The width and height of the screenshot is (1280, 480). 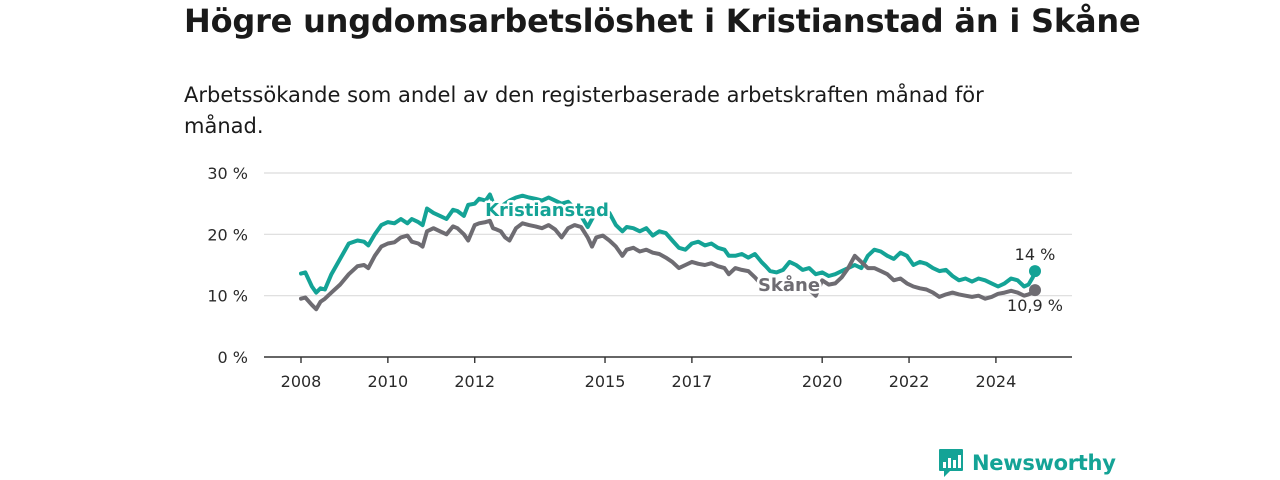 I want to click on end-value-label-kristianstad: 14 %, so click(x=1035, y=254).